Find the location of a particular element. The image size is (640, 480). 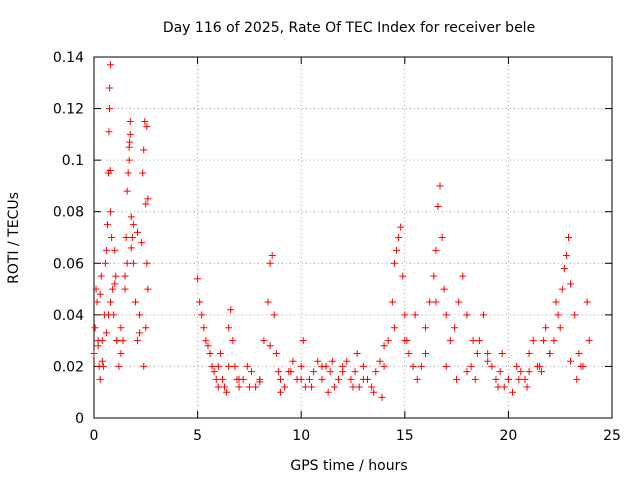

y-tick-label: 0.02 is located at coordinates (68, 367).